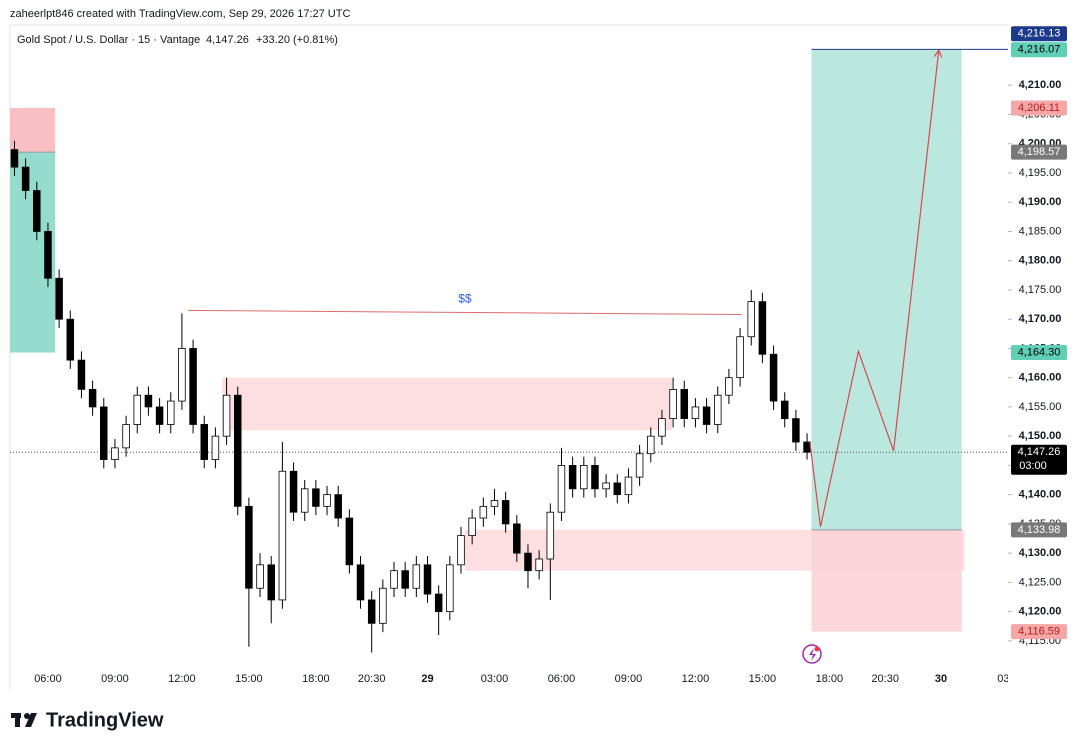  What do you see at coordinates (941, 679) in the screenshot?
I see `x-tick-label: 30` at bounding box center [941, 679].